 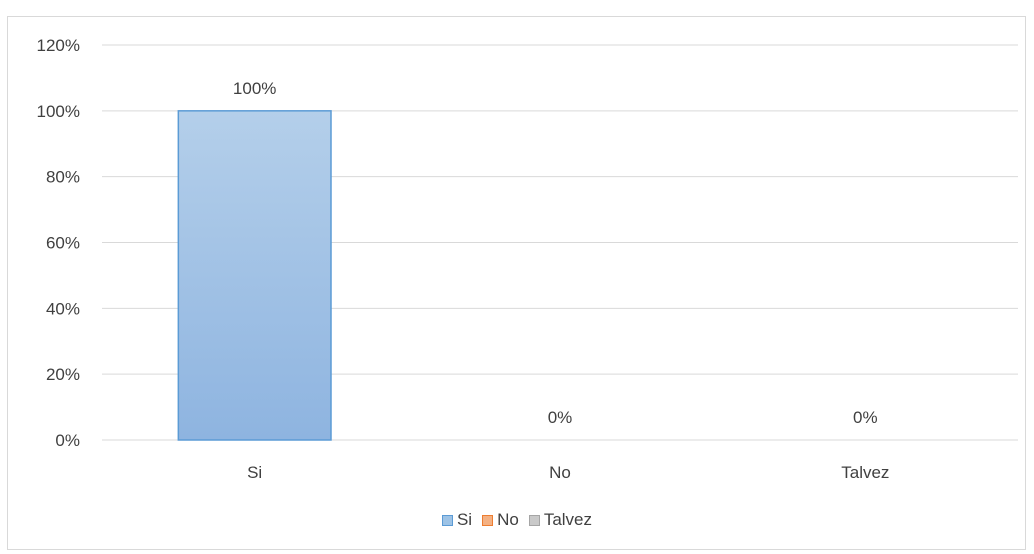 What do you see at coordinates (58, 45) in the screenshot?
I see `y-tick-label: 120%` at bounding box center [58, 45].